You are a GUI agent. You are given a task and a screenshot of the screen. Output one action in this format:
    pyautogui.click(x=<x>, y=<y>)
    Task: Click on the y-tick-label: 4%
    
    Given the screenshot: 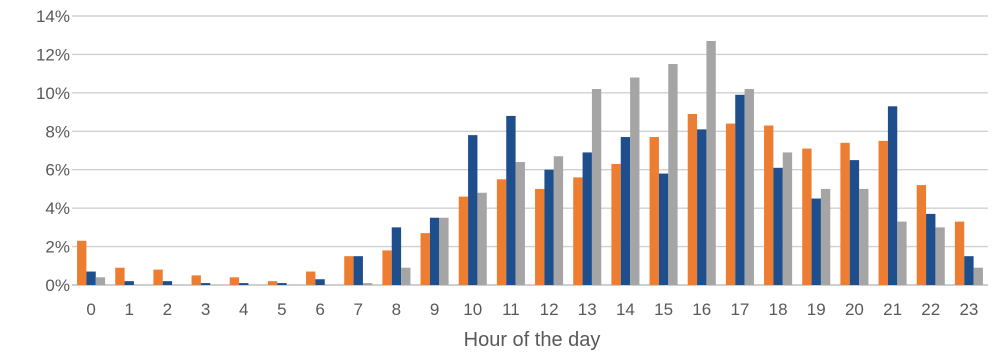 What is the action you would take?
    pyautogui.click(x=57, y=208)
    